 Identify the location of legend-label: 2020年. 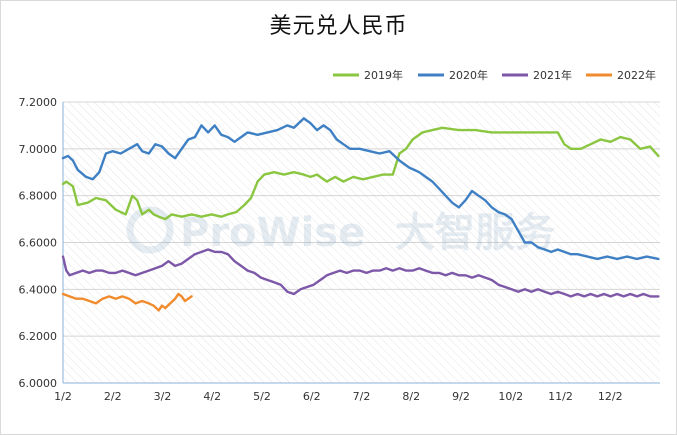
(468, 75).